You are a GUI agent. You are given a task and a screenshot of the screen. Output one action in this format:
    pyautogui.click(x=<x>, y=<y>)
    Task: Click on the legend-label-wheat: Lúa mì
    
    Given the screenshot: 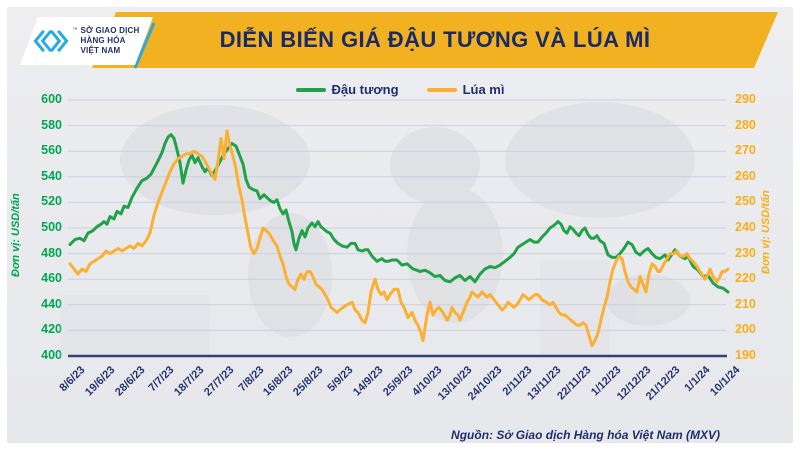 What is the action you would take?
    pyautogui.click(x=483, y=89)
    